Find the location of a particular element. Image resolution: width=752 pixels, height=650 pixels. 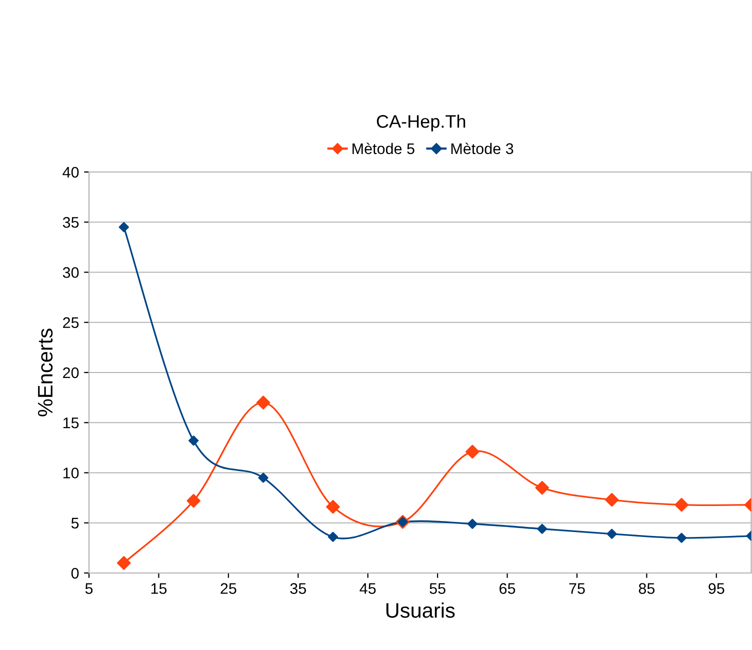

x-tick-label: 15 is located at coordinates (159, 588).